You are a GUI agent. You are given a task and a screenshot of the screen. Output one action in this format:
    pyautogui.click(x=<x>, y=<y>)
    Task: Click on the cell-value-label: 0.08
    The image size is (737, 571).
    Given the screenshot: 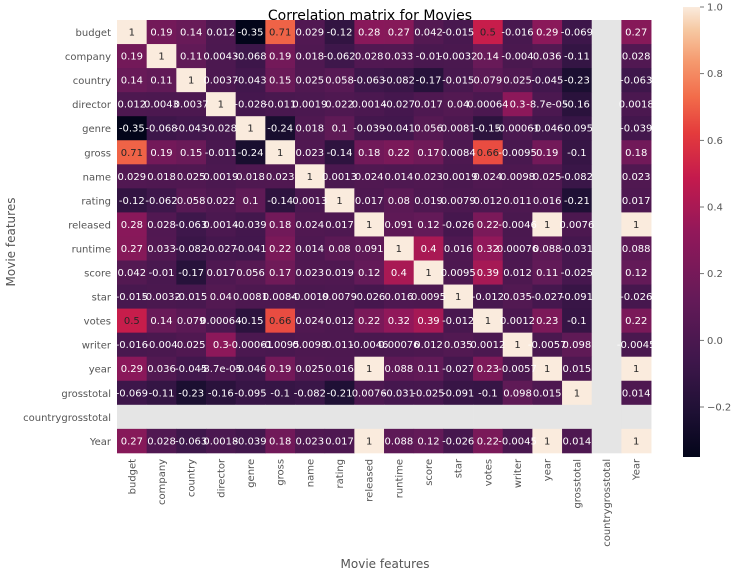 What is the action you would take?
    pyautogui.click(x=339, y=249)
    